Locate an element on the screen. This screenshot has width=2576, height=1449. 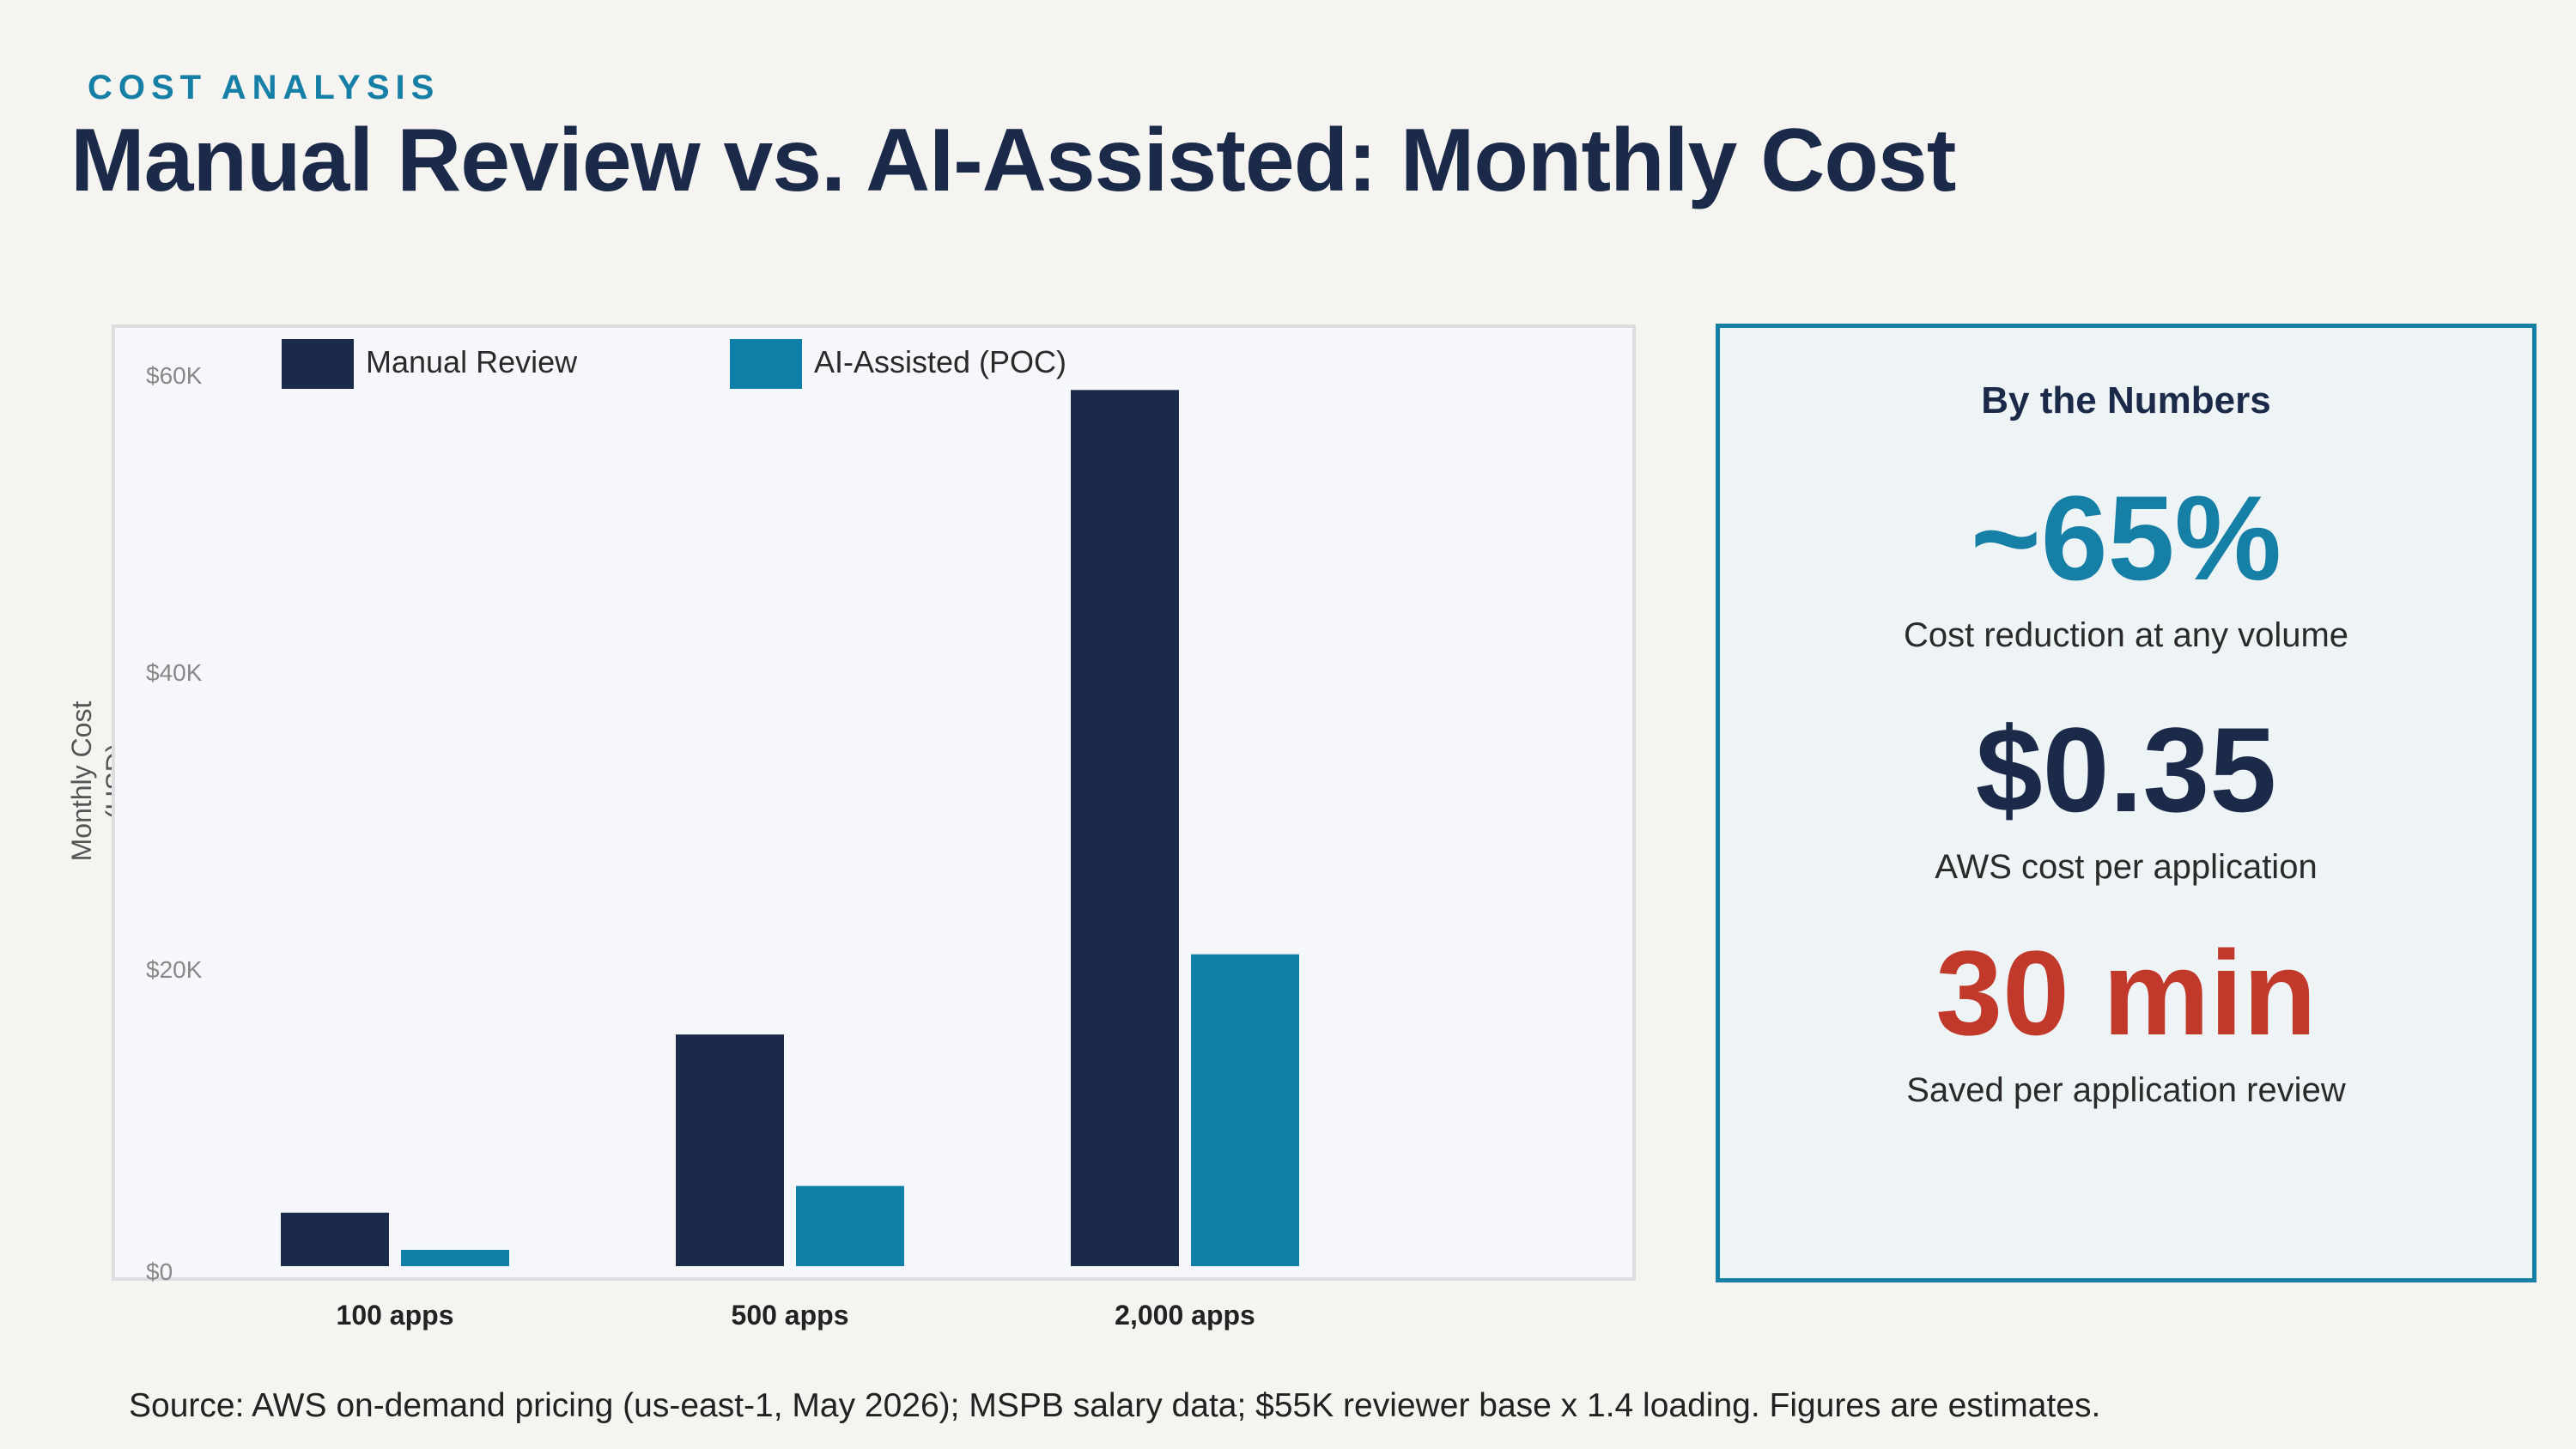
y-tick-label: $60K is located at coordinates (175, 375).